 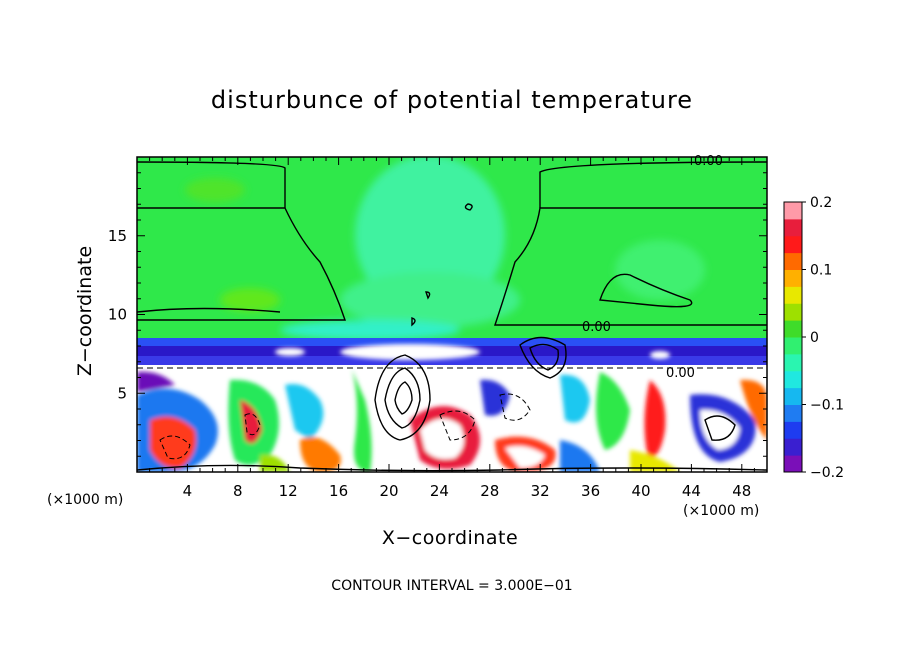 What do you see at coordinates (85, 500) in the screenshot?
I see `x-unit-left: (×1000 m)` at bounding box center [85, 500].